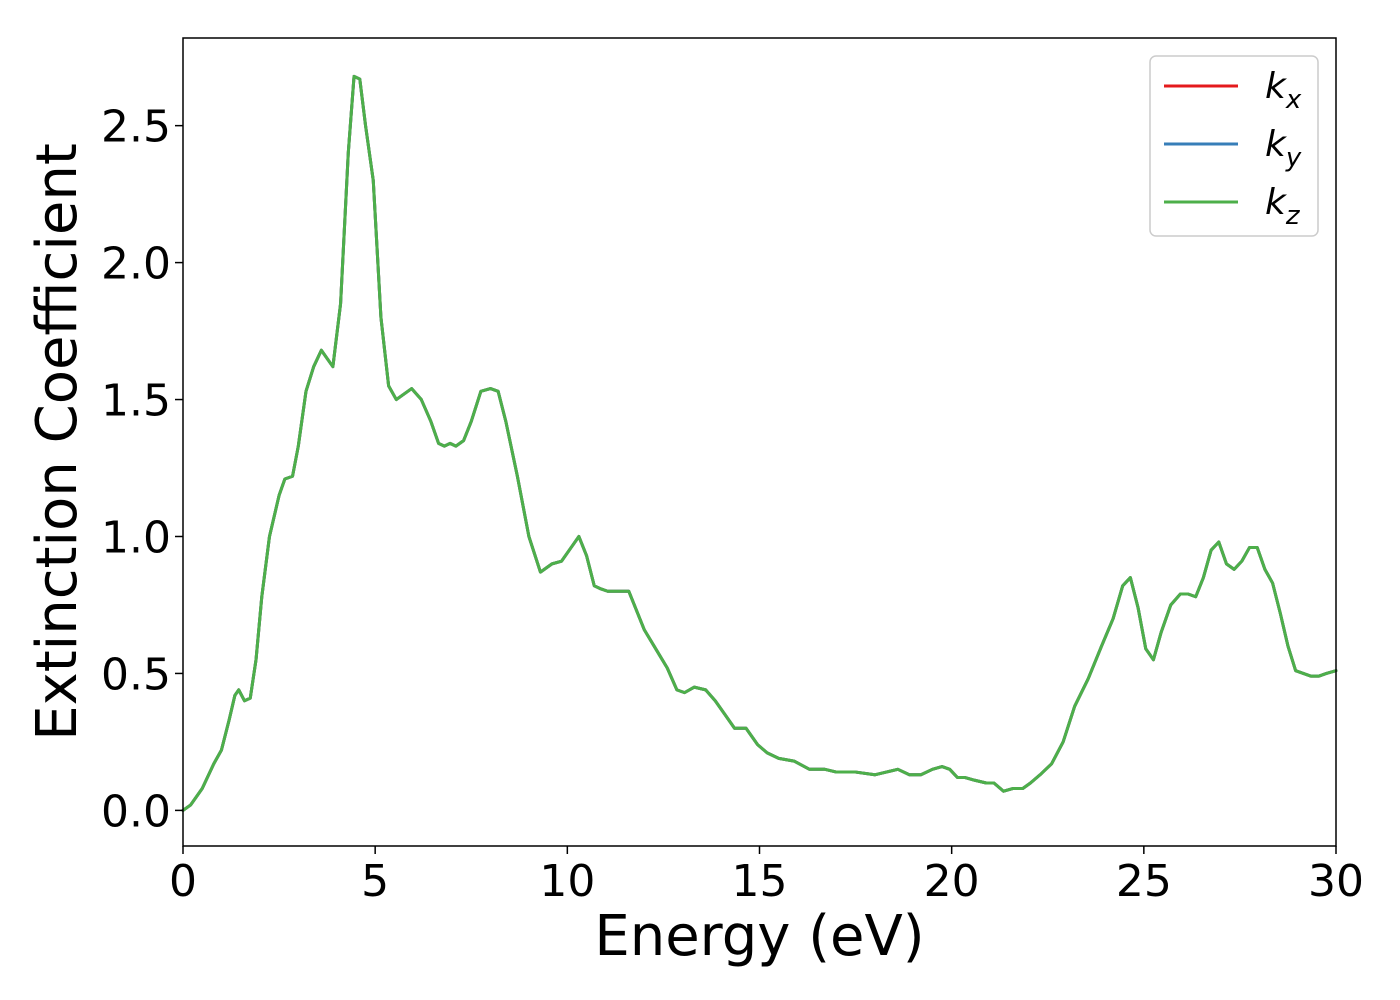 This screenshot has height=1000, width=1400. I want to click on x-tick-label: 25, so click(1144, 881).